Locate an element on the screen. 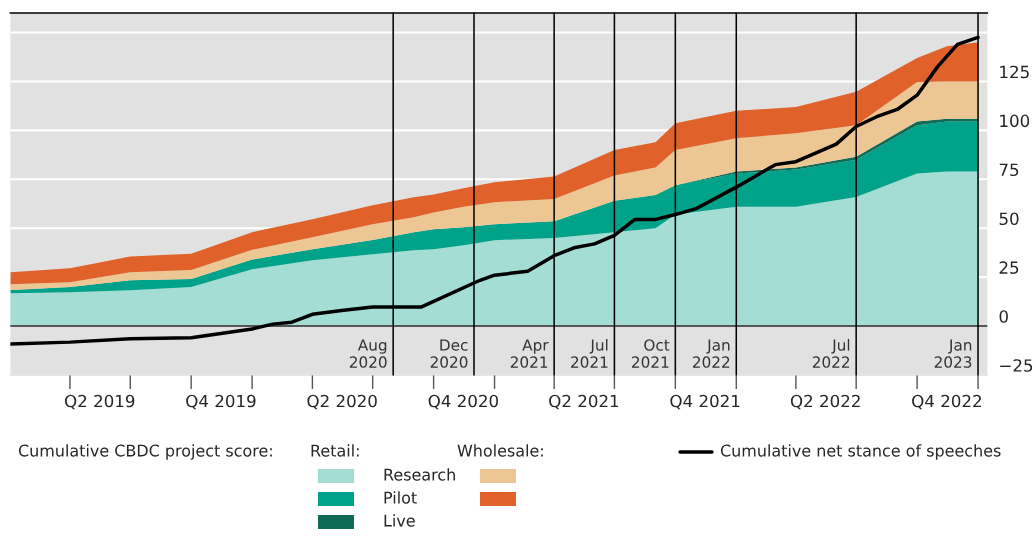 This screenshot has height=545, width=1036. ref-line-label: Apr 2021 is located at coordinates (529, 353).